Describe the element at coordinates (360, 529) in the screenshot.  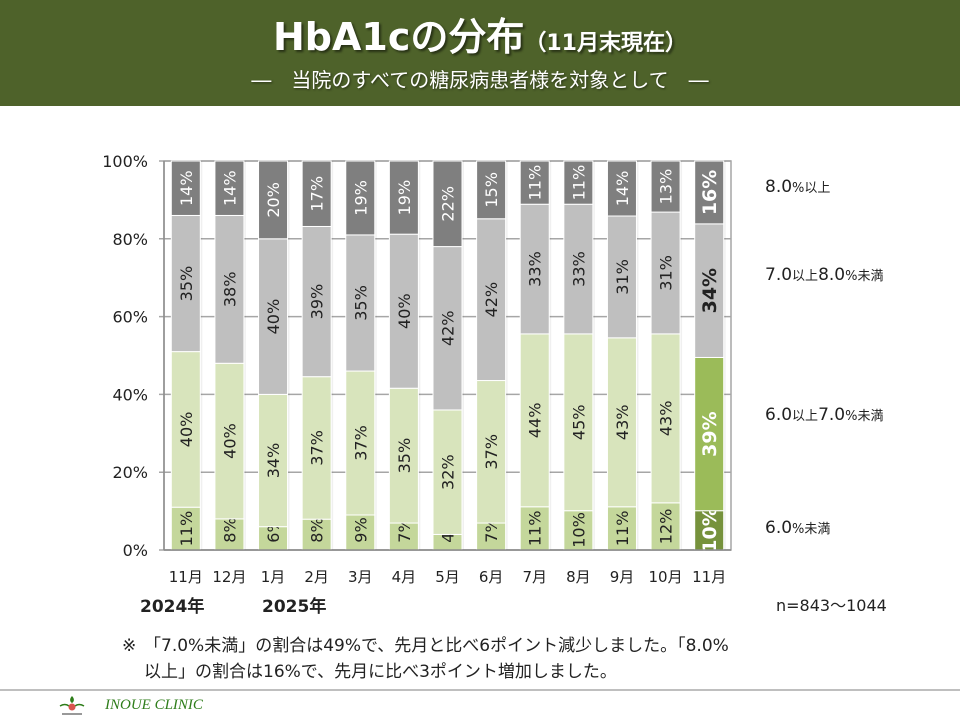
I see `data-label: 9%` at that location.